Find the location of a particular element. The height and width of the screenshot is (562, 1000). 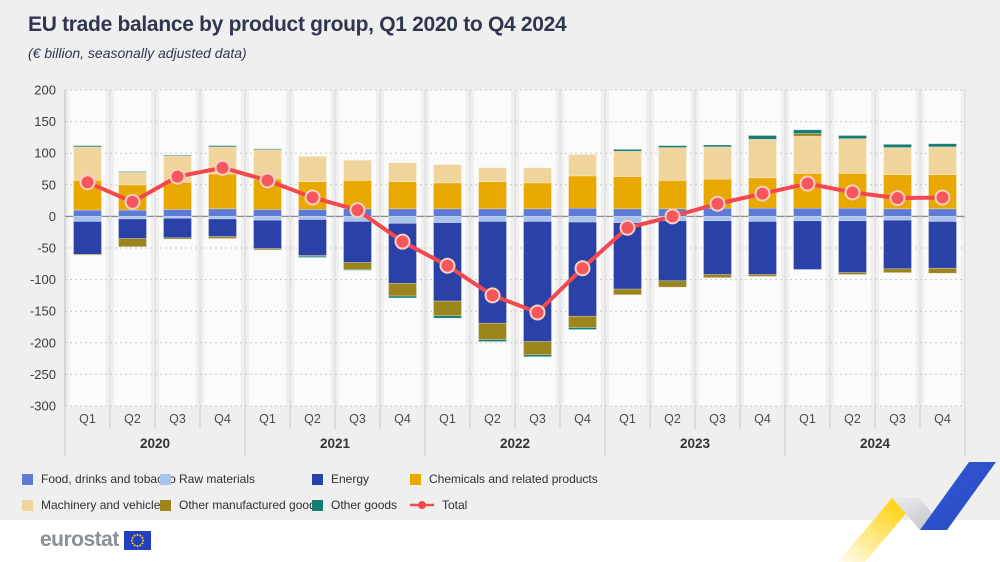

svg-text: -50 is located at coordinates (46, 248).